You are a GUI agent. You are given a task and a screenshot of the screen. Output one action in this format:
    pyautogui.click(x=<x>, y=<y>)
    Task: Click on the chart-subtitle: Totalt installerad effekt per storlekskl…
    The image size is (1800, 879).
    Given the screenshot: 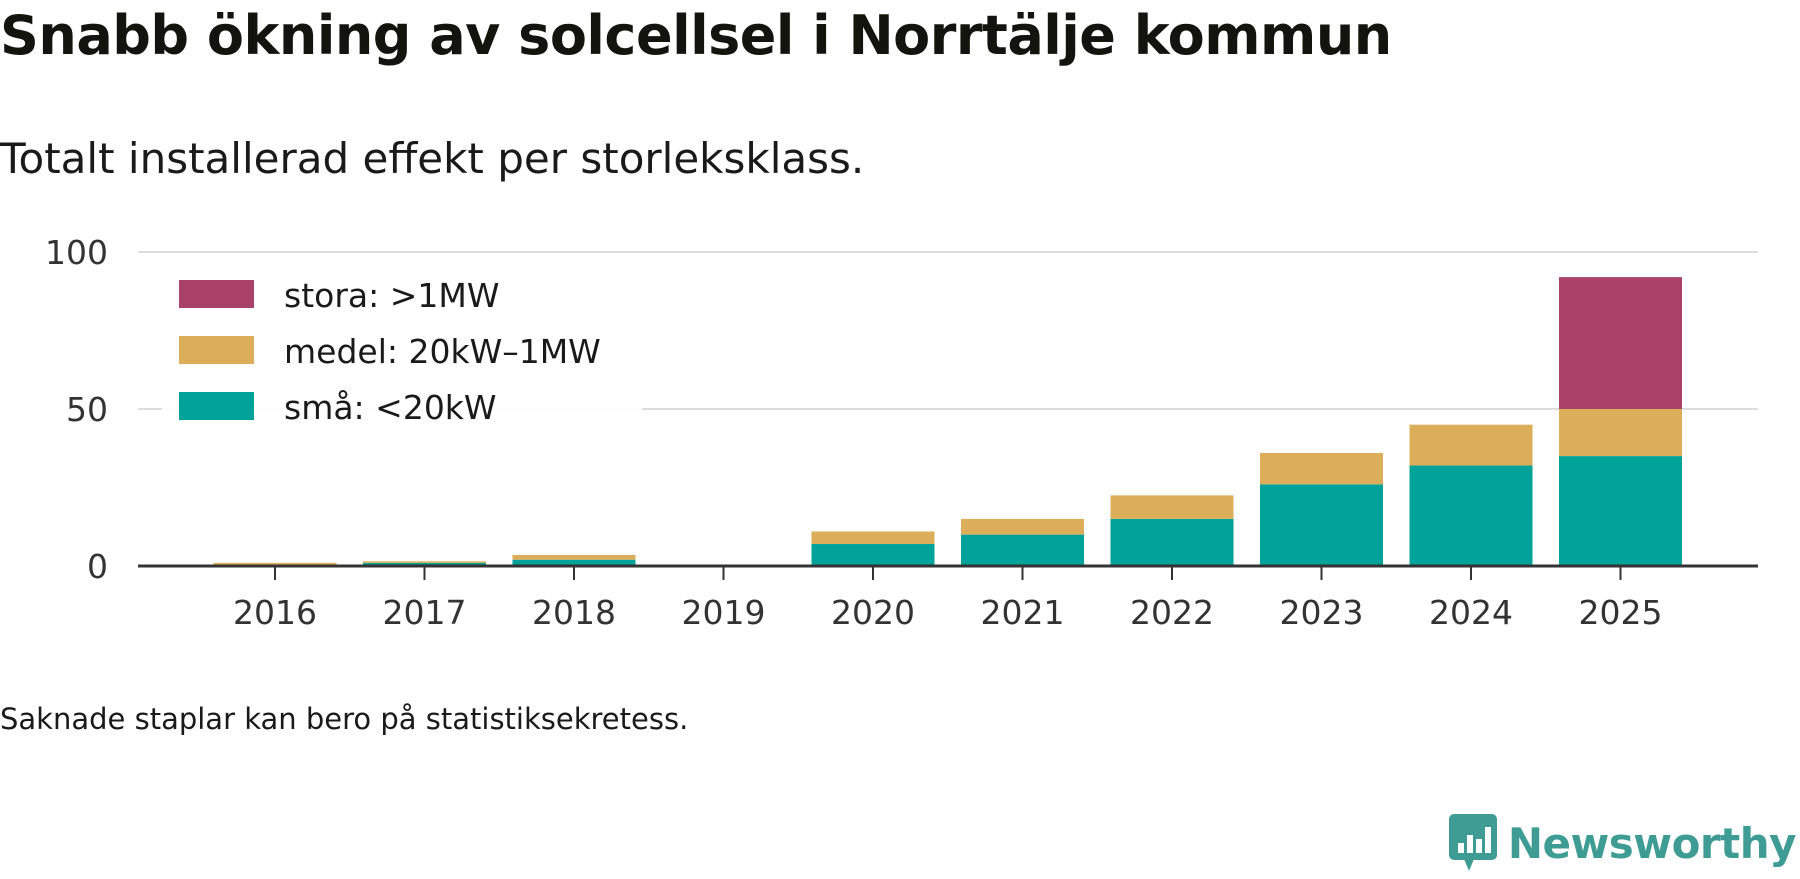 What is the action you would take?
    pyautogui.click(x=432, y=158)
    